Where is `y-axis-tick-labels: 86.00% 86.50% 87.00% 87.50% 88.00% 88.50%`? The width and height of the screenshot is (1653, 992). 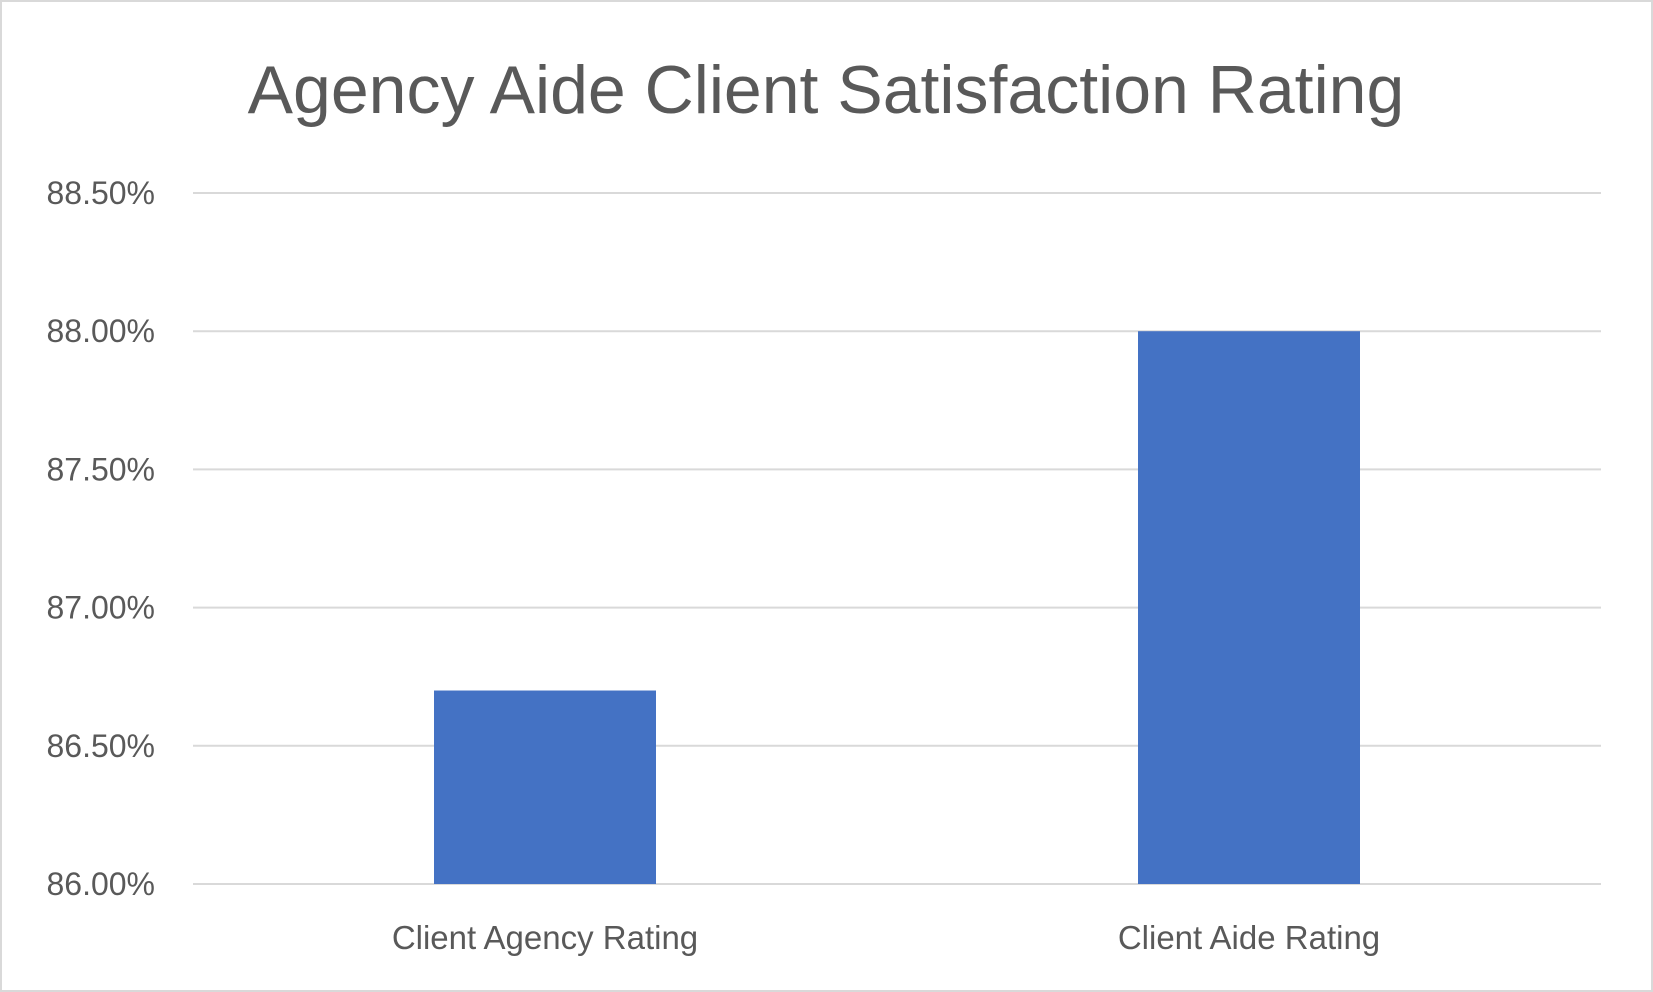
y-axis-tick-labels: 86.00% 86.50% 87.00% 87.50% 88.00% 88.50% is located at coordinates (100, 538).